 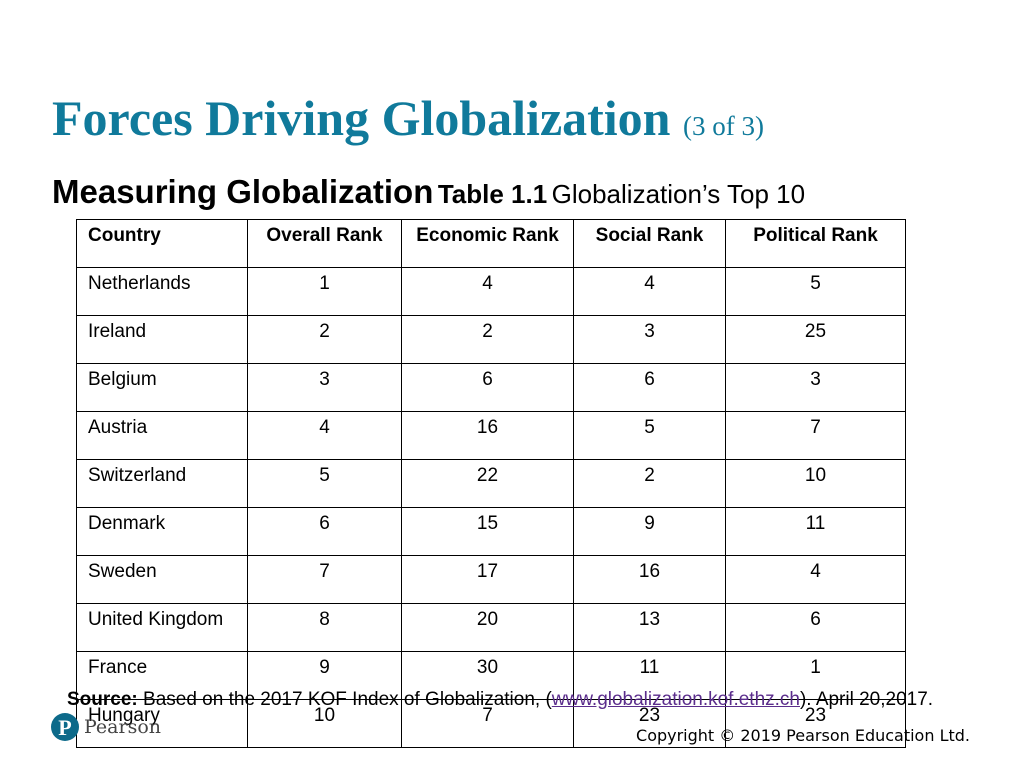 What do you see at coordinates (649, 723) in the screenshot?
I see `cell-social-rank: 23` at bounding box center [649, 723].